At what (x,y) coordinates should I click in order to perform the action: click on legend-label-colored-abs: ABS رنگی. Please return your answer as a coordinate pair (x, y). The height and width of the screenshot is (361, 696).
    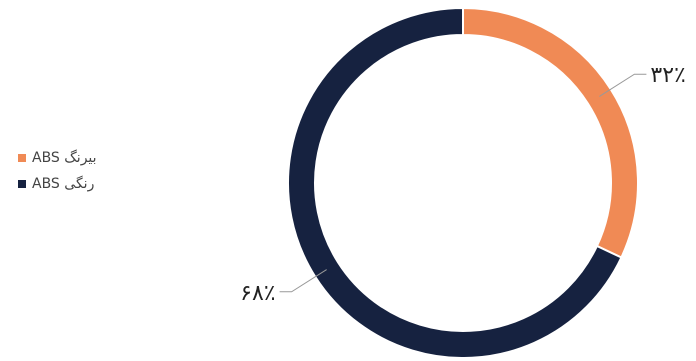
    Looking at the image, I should click on (63, 184).